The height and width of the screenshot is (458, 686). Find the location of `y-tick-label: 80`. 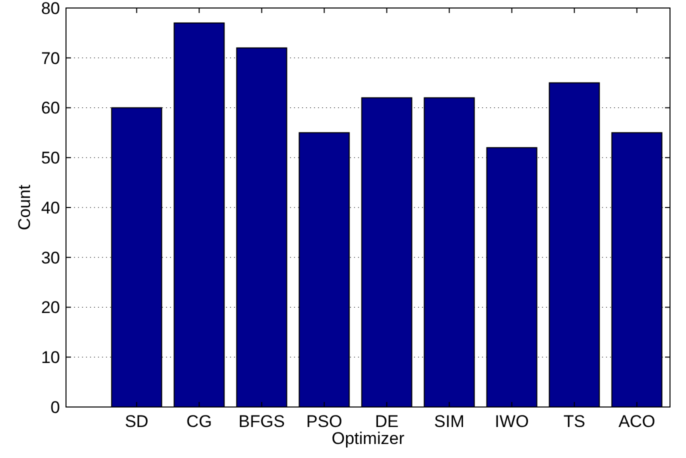

y-tick-label: 80 is located at coordinates (50, 9).